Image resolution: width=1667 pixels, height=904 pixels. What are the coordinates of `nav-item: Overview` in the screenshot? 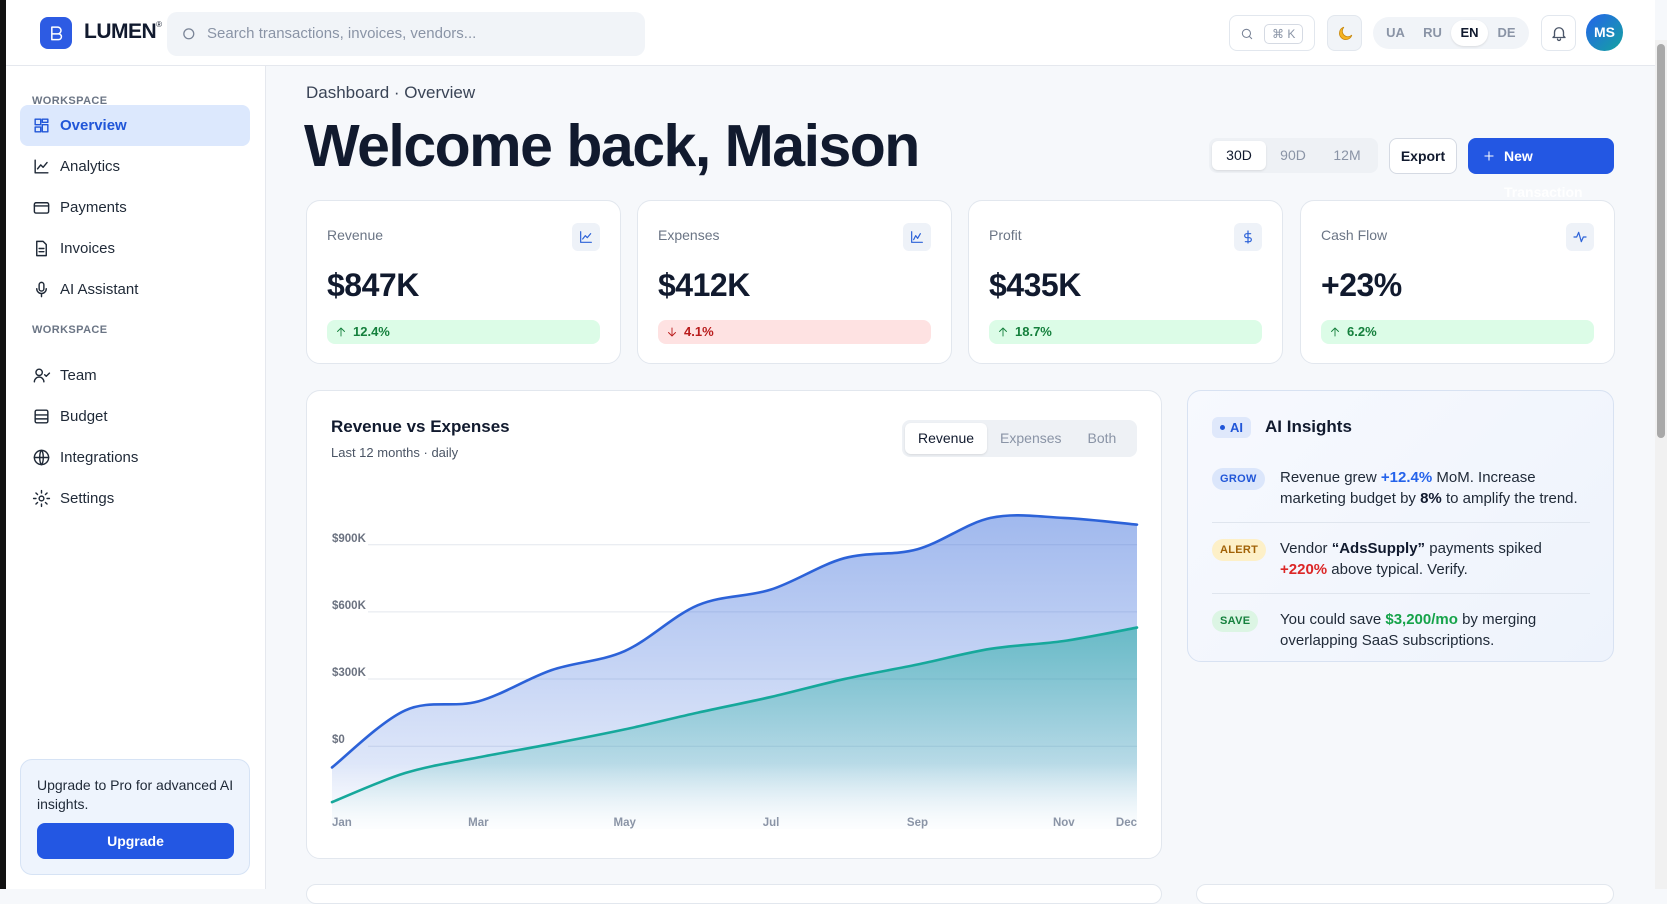 It's located at (135, 125).